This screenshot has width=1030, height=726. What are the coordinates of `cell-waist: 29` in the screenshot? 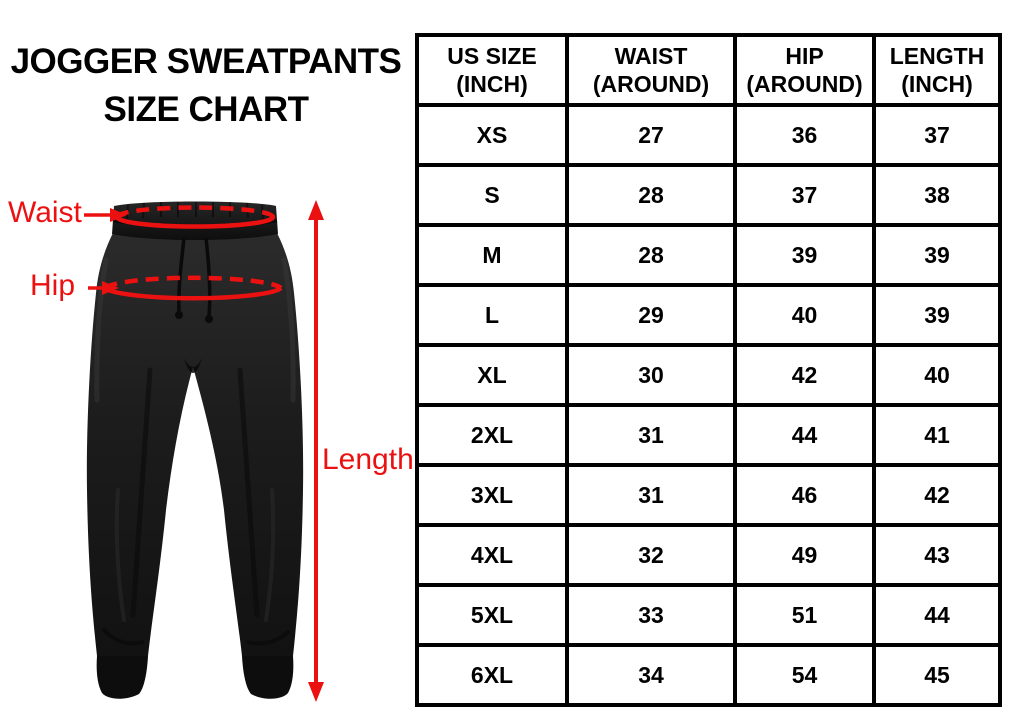 It's located at (651, 315).